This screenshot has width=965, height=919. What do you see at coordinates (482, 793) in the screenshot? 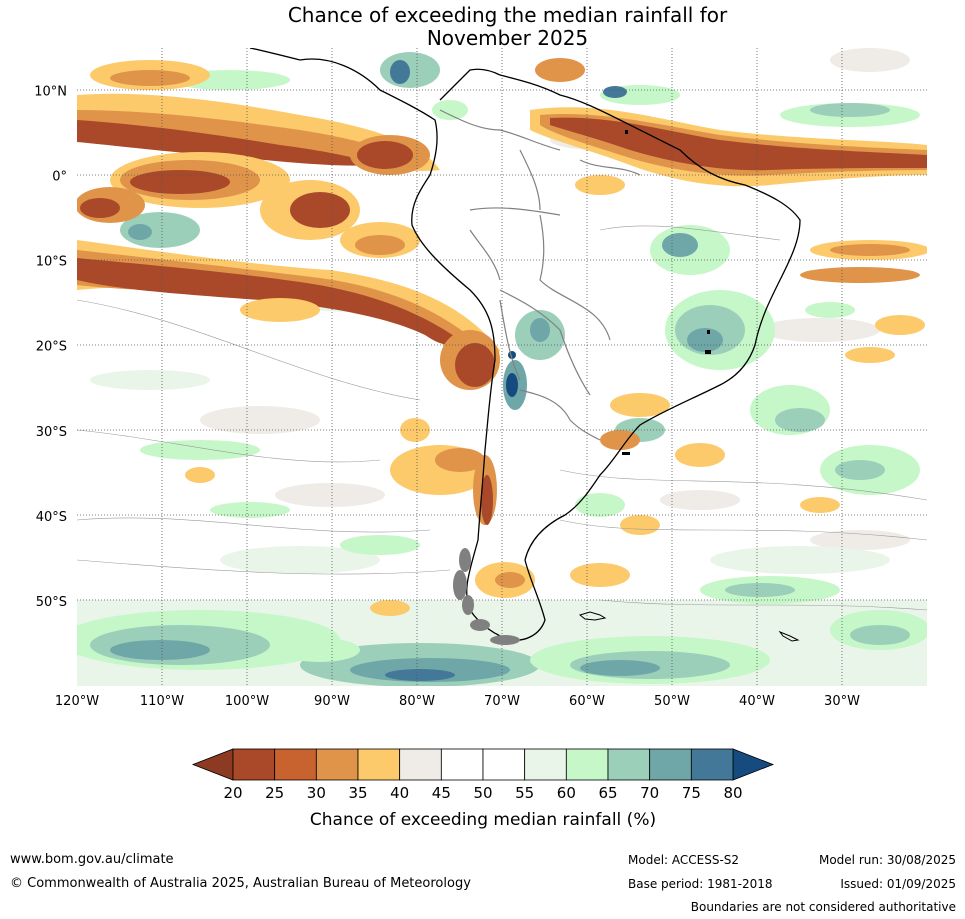
I see `colorbar-tick-label: 50` at bounding box center [482, 793].